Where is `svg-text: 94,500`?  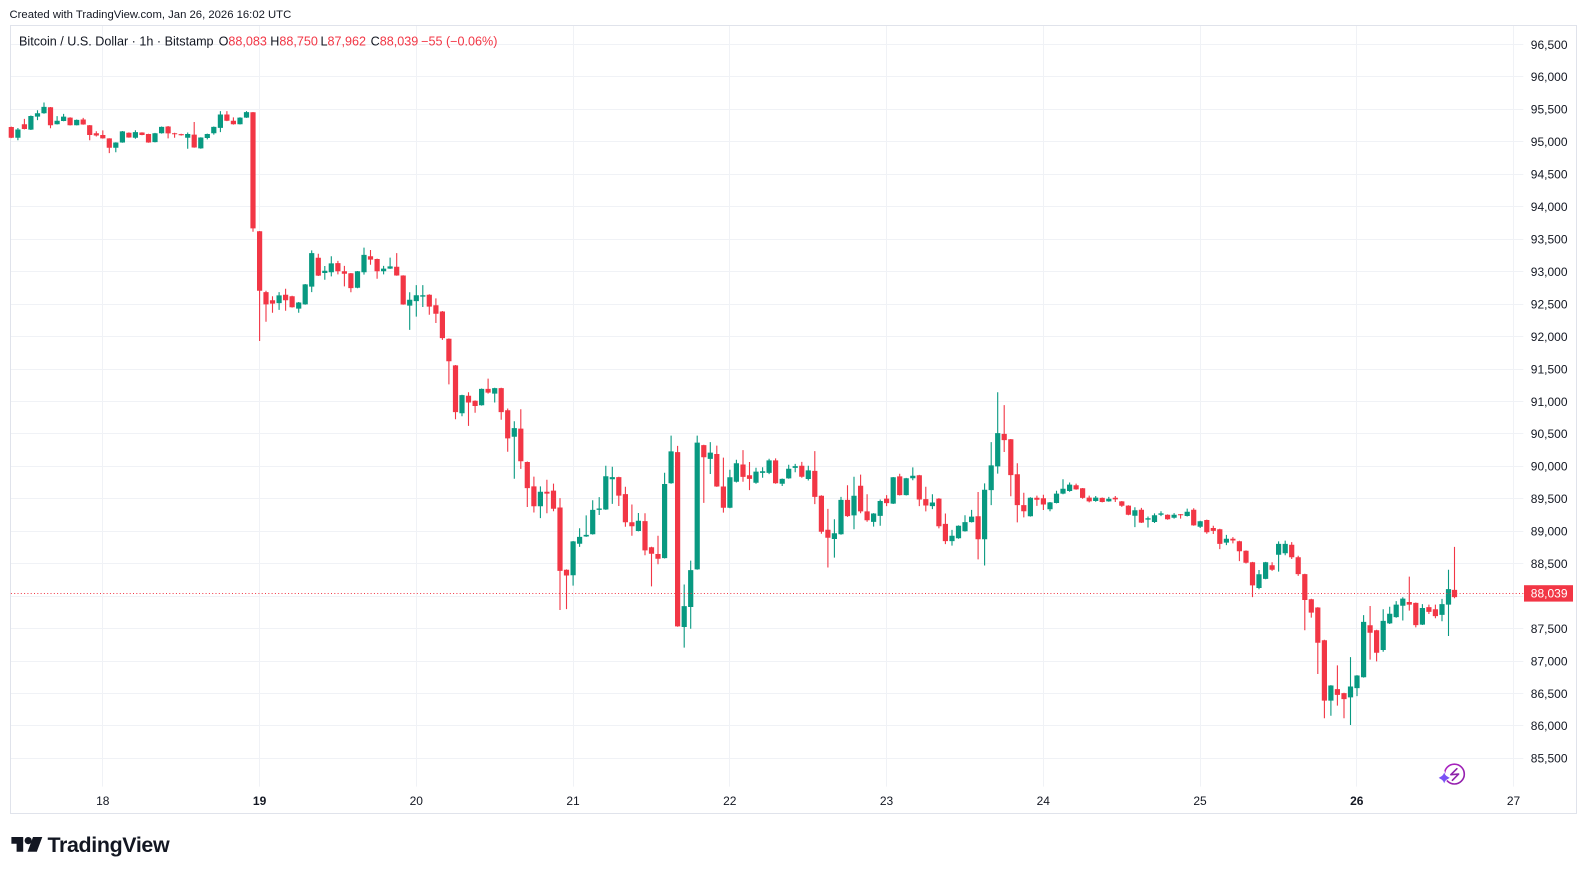
svg-text: 94,500 is located at coordinates (1549, 175).